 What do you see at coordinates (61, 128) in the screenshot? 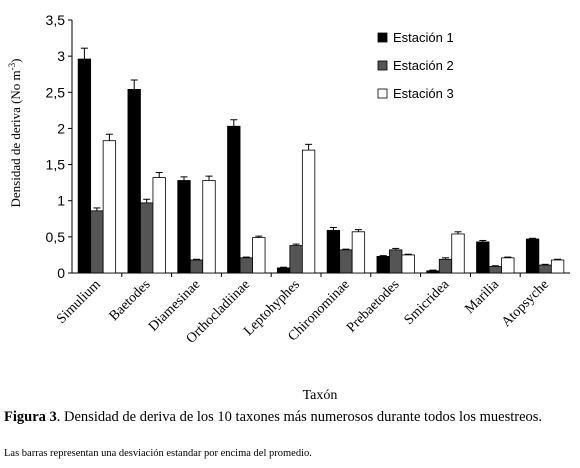
I see `y-tick-label: 2` at bounding box center [61, 128].